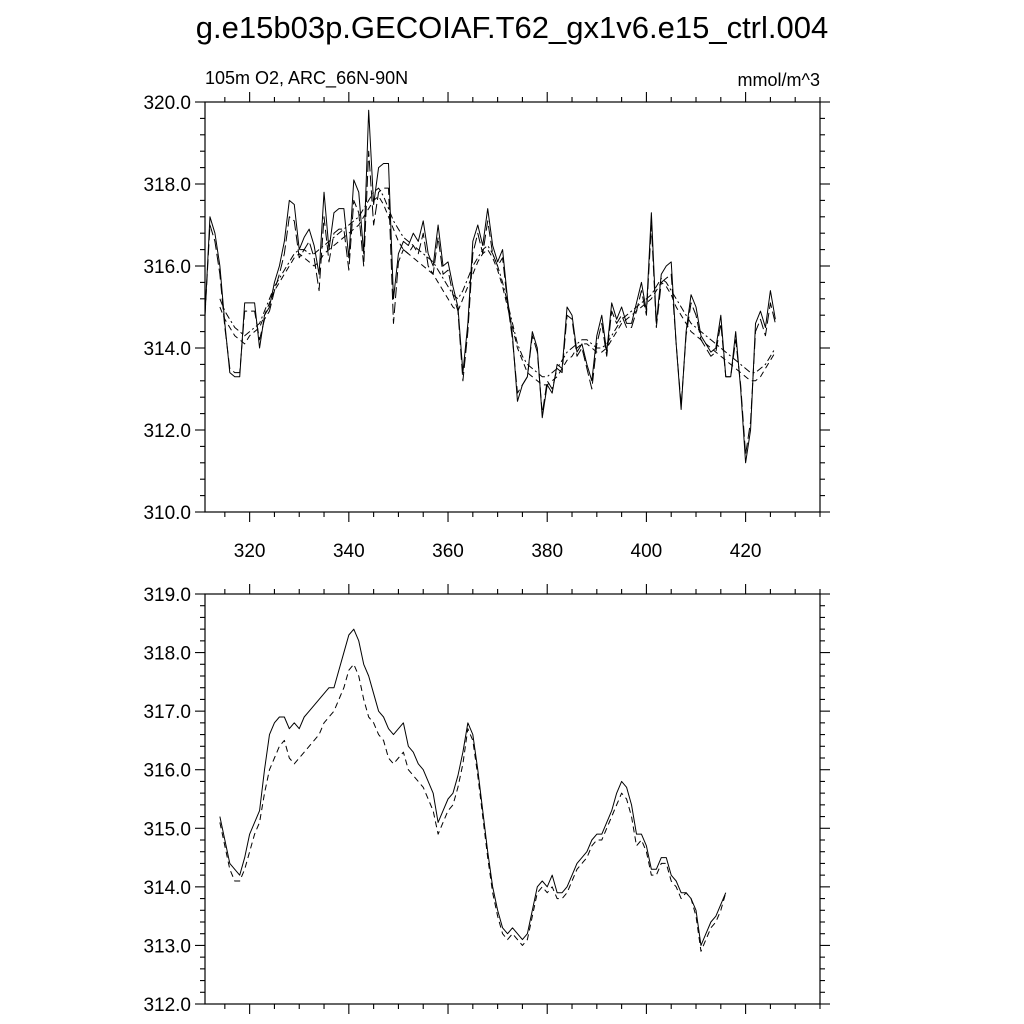  I want to click on y-tick-label: 310.0, so click(167, 513).